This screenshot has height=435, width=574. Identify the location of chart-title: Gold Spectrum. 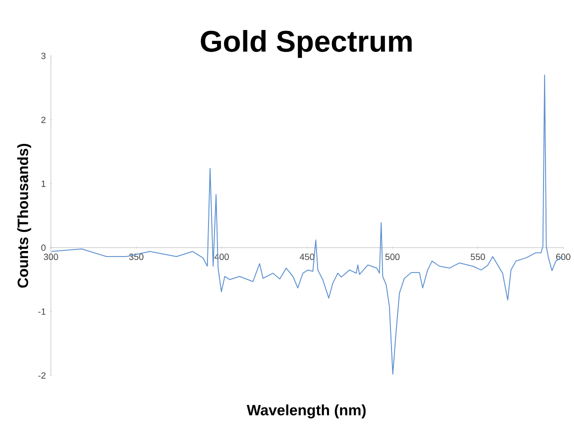
(306, 44).